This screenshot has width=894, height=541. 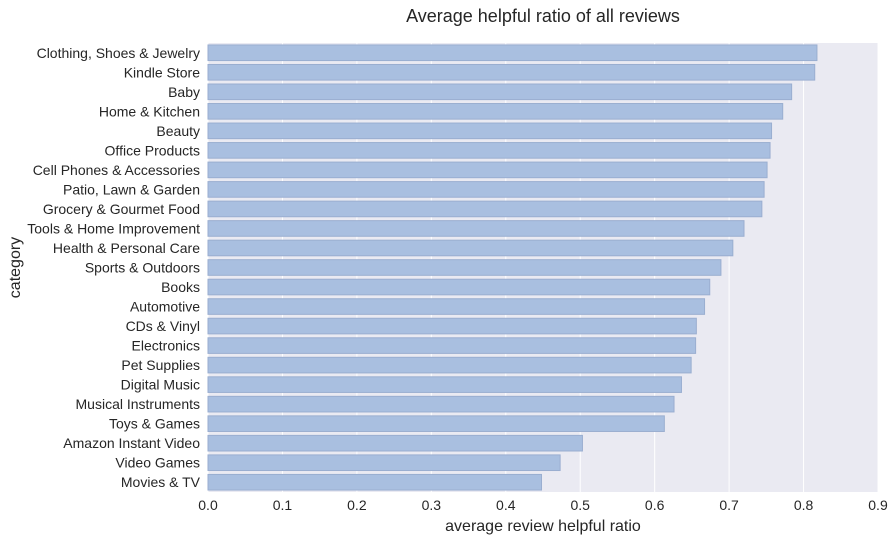 I want to click on category-label: Movies & TV, so click(x=161, y=482).